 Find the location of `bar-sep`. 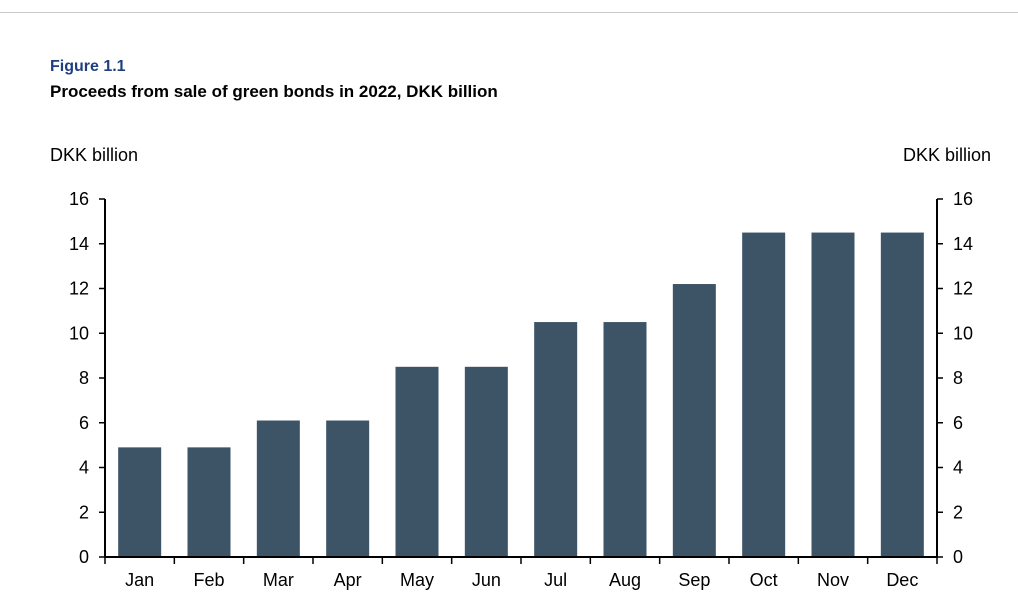

bar-sep is located at coordinates (694, 420).